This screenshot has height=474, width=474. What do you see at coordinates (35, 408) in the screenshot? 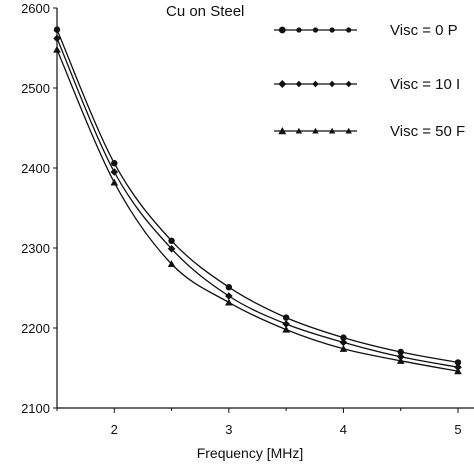
I see `y-tick-label: 2100` at bounding box center [35, 408].